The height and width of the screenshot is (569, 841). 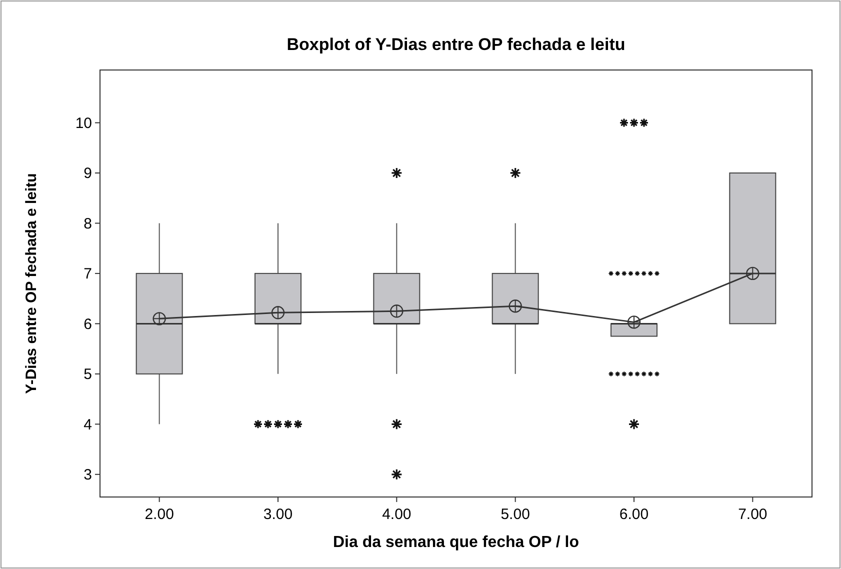 I want to click on x-tick-label: 4.00, so click(x=397, y=514).